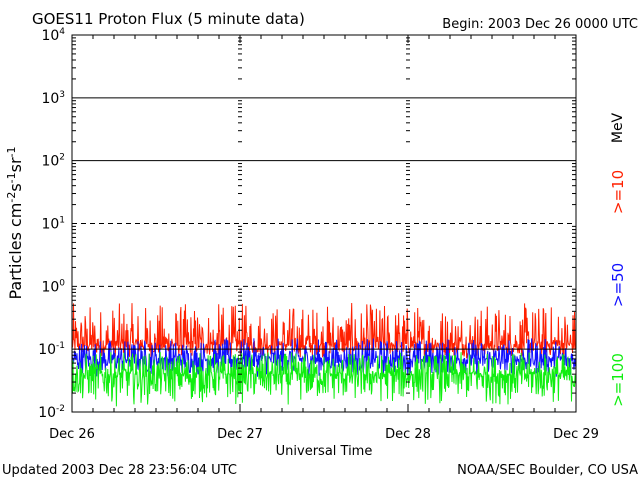 Image resolution: width=640 pixels, height=485 pixels. Describe the element at coordinates (618, 380) in the screenshot. I see `legend-label-ge100: >=100` at that location.